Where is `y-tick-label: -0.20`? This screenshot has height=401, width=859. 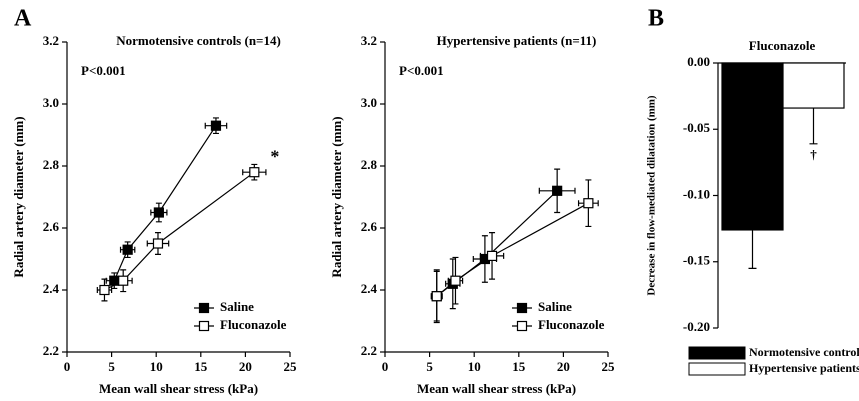 y-tick-label: -0.20 is located at coordinates (696, 326).